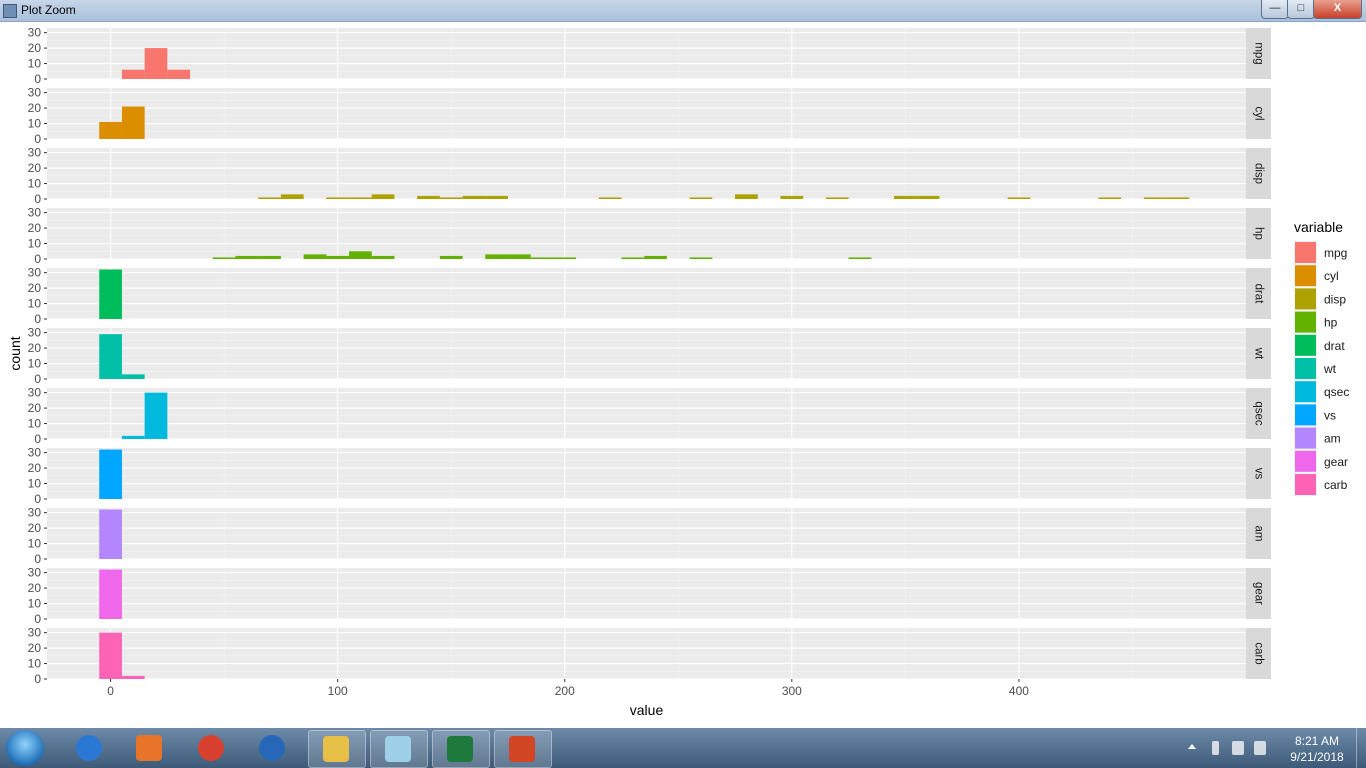  I want to click on x-tick-label: 100, so click(338, 691).